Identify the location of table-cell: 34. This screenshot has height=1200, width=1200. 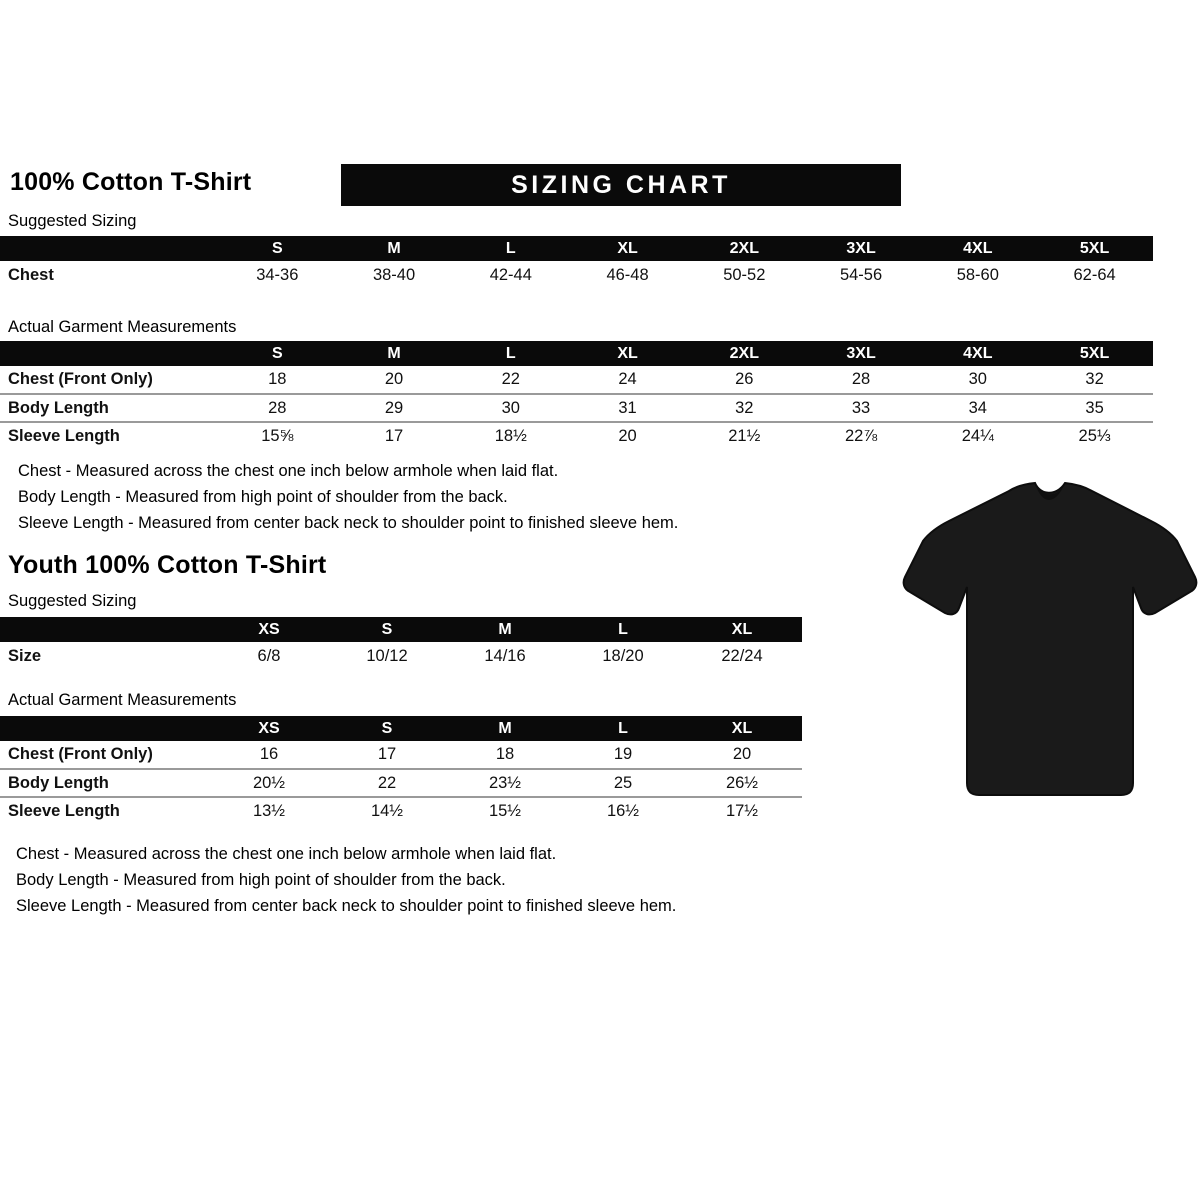
(978, 407).